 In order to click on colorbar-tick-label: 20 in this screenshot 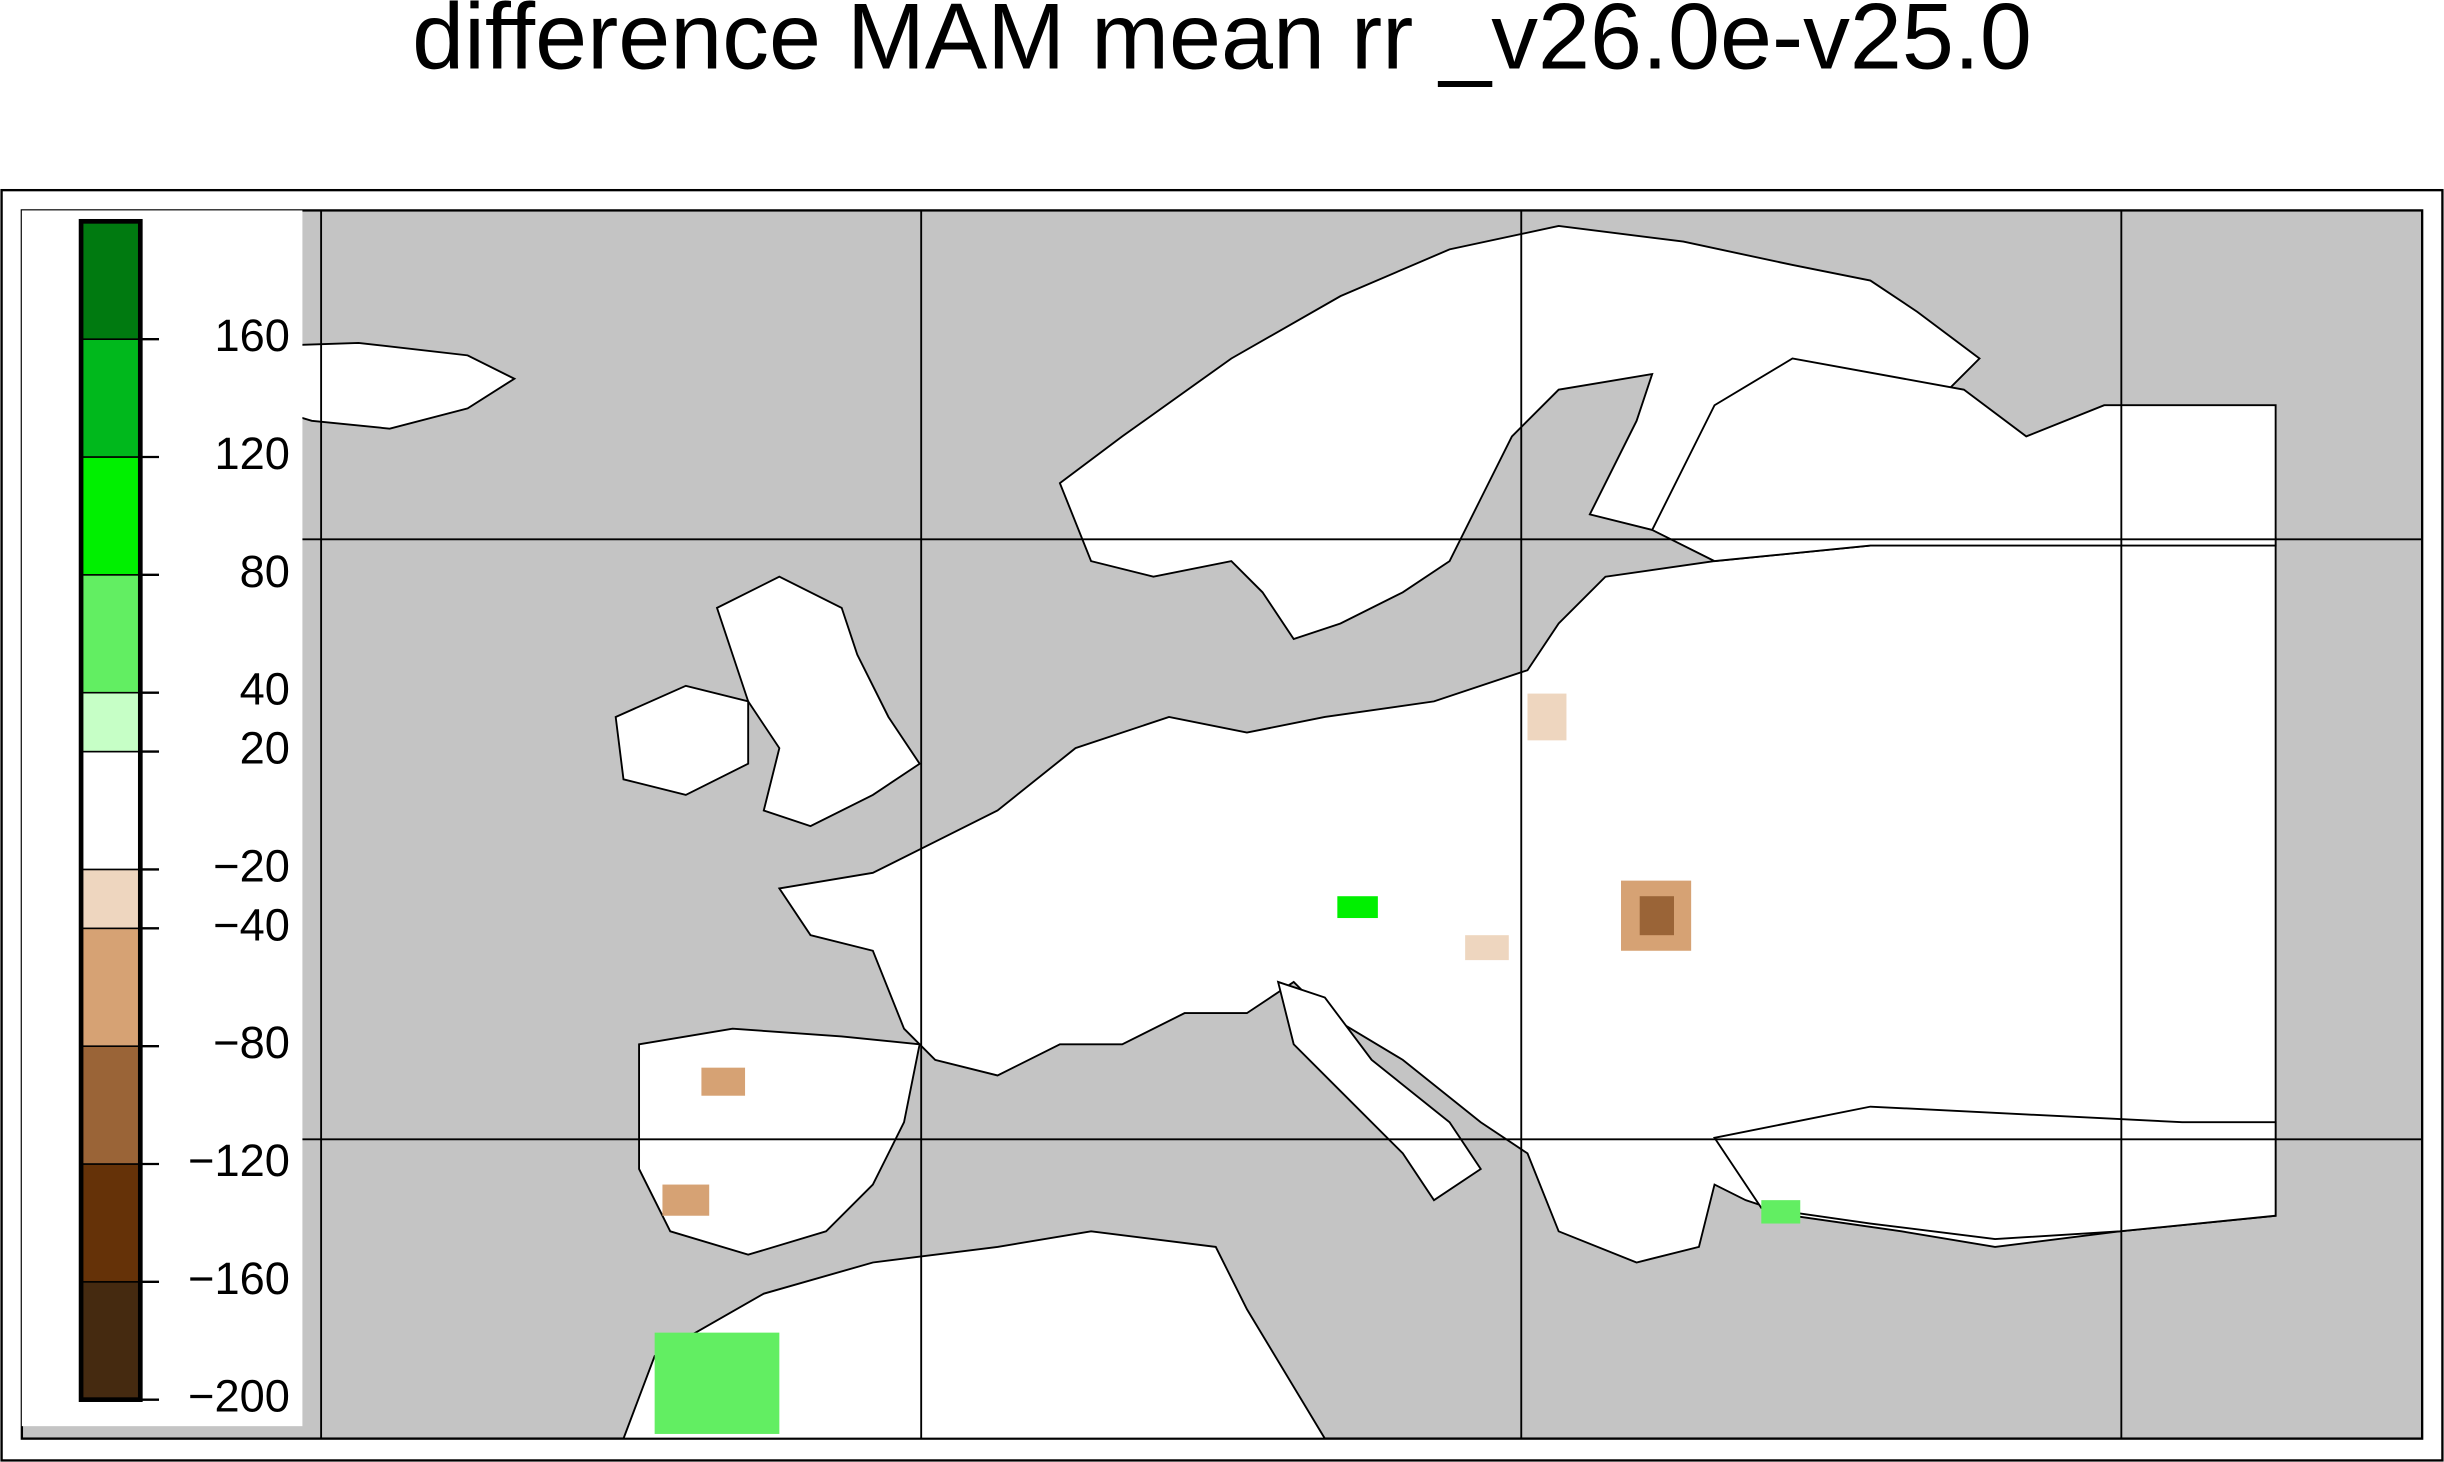, I will do `click(265, 748)`.